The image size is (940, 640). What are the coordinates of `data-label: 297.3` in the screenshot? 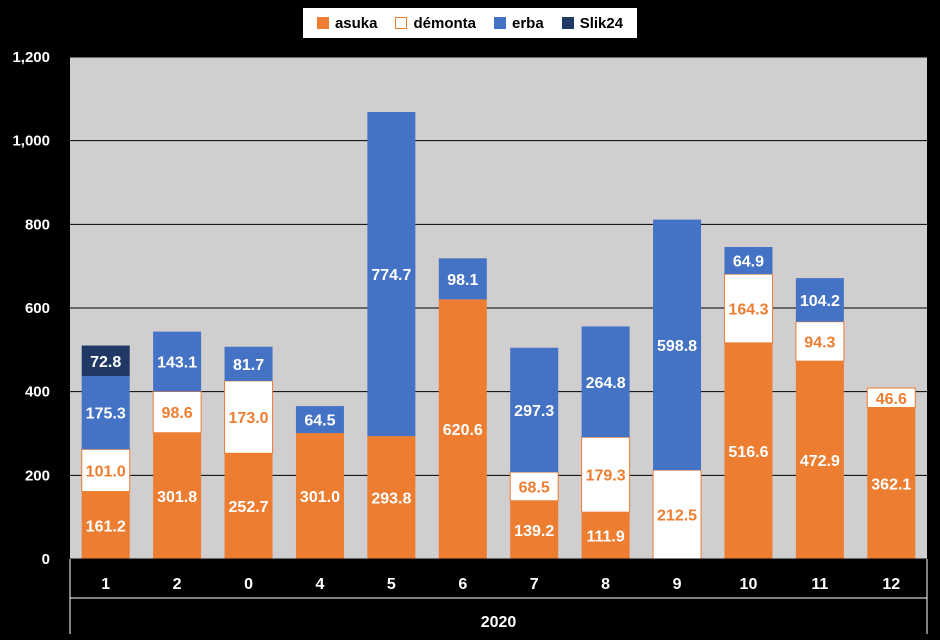 It's located at (534, 411).